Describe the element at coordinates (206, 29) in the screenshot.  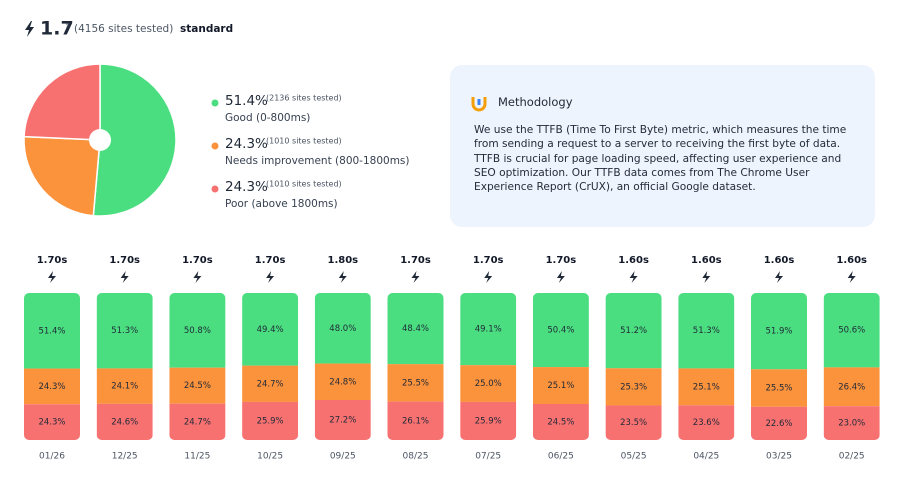
I see `header-mode: standard` at that location.